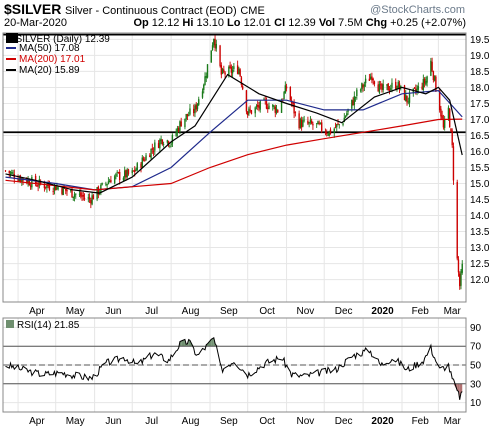 Image resolution: width=493 pixels, height=430 pixels. What do you see at coordinates (382, 421) in the screenshot?
I see `rsi-x-tick-label: 2020` at bounding box center [382, 421].